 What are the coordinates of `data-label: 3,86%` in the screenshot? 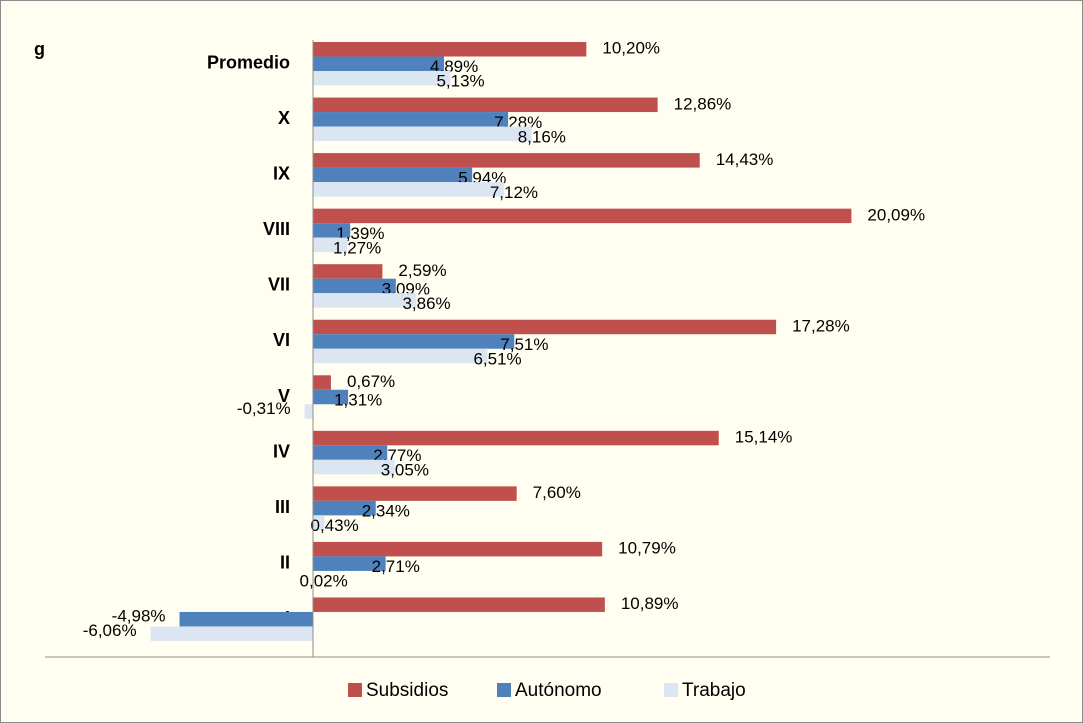 It's located at (426, 303).